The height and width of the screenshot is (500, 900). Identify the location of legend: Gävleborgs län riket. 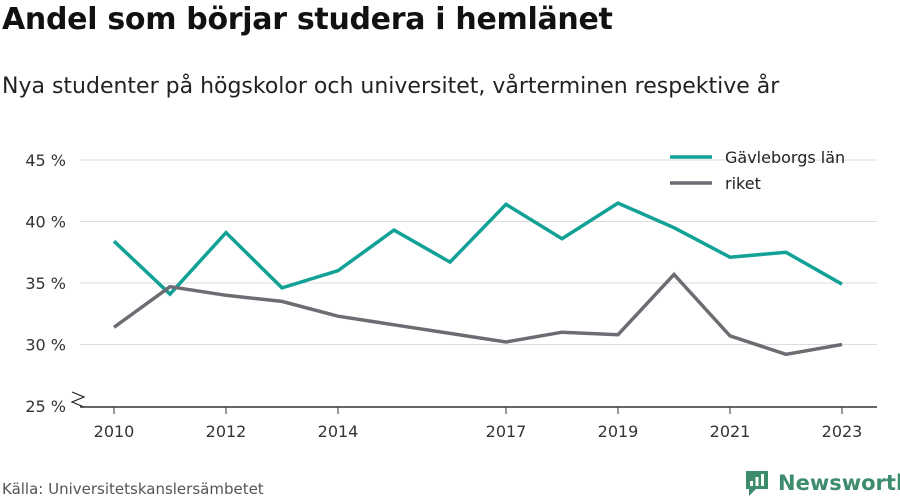
(757, 170).